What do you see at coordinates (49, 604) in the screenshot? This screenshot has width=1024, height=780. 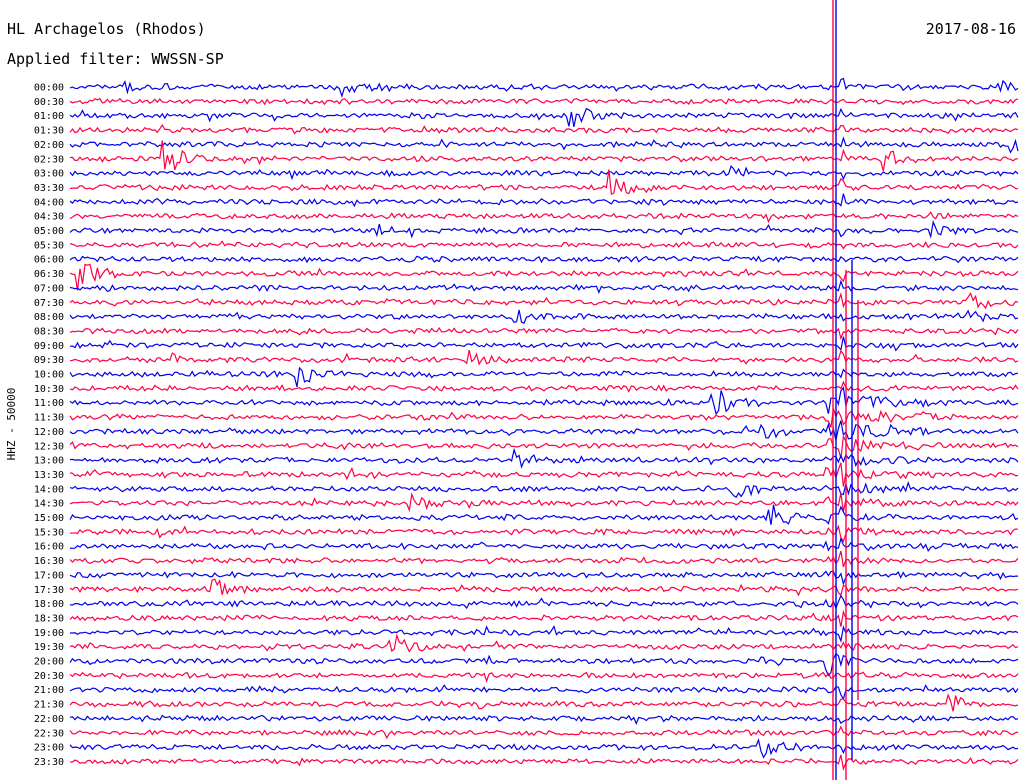 I see `row-label: 18:00` at bounding box center [49, 604].